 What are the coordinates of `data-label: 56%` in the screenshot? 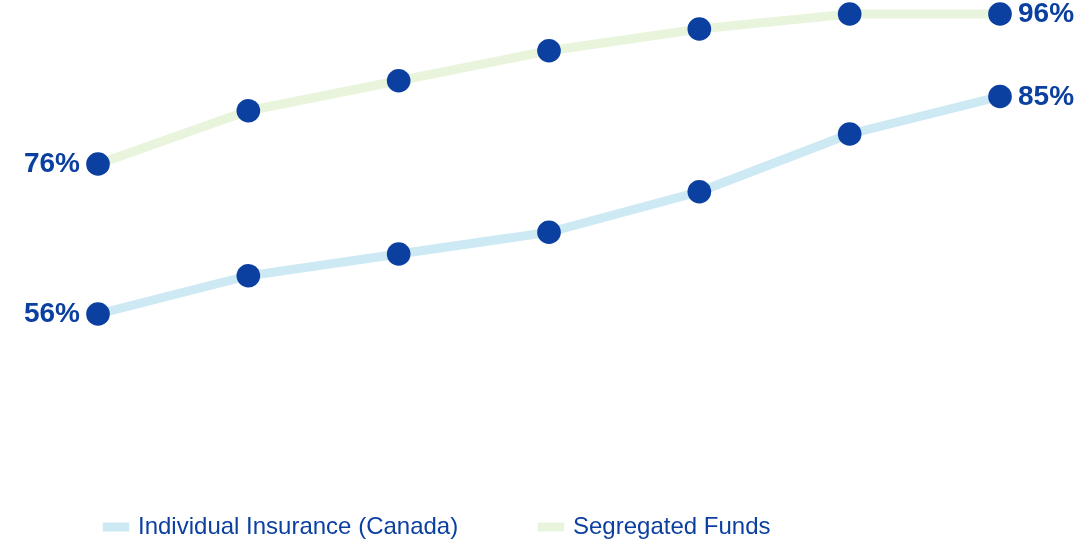 It's located at (52, 312).